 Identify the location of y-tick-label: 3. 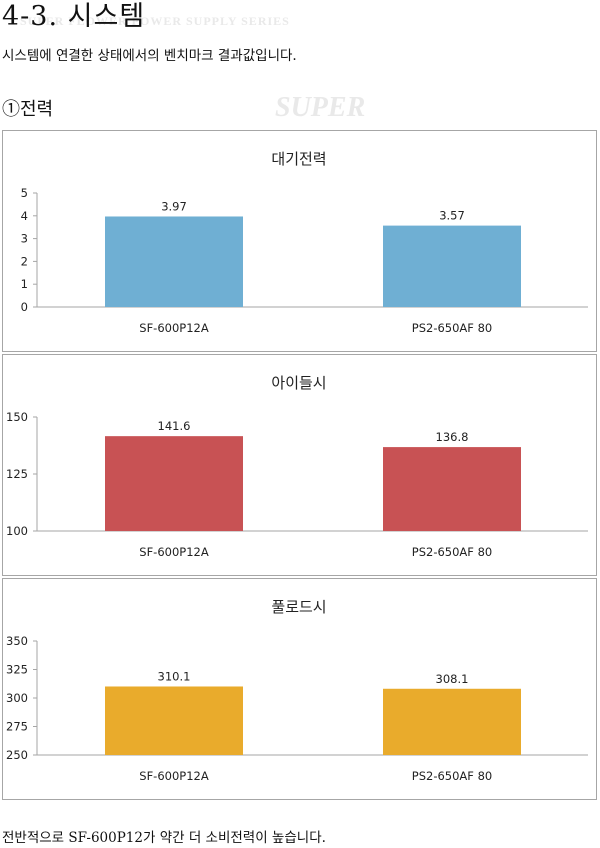
(24, 239).